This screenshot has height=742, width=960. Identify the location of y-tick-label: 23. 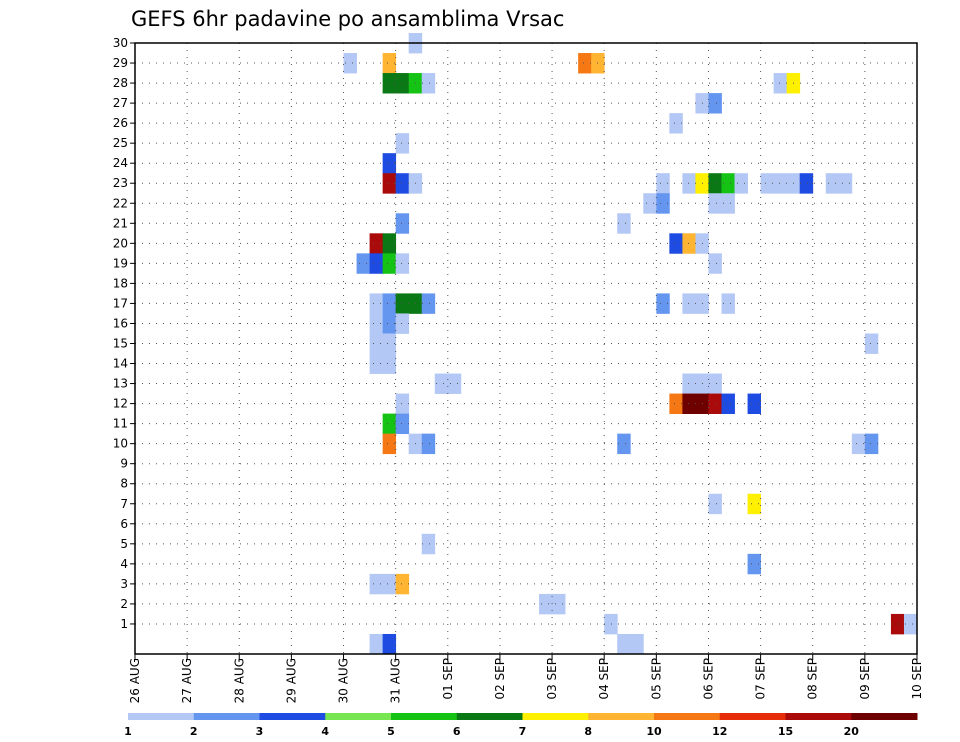
(120, 183).